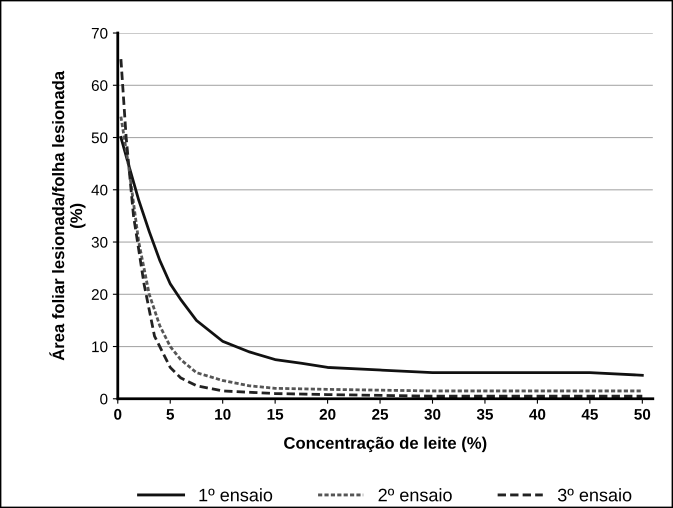 This screenshot has width=673, height=508. Describe the element at coordinates (415, 495) in the screenshot. I see `legend-label: 2º ensaio` at that location.